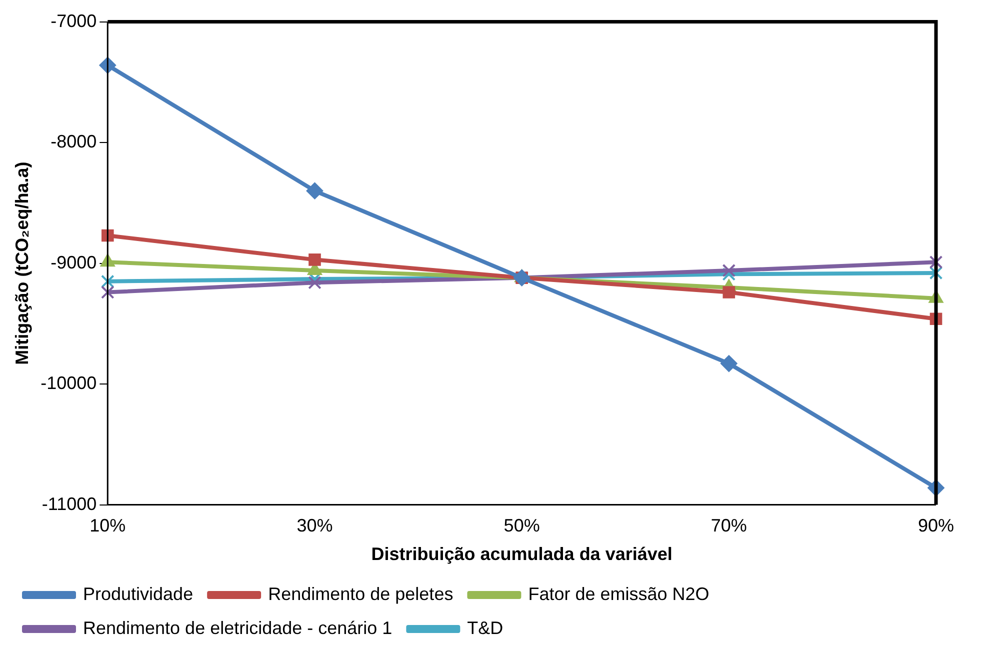  What do you see at coordinates (69, 504) in the screenshot?
I see `y-tick-label: -11000` at bounding box center [69, 504].